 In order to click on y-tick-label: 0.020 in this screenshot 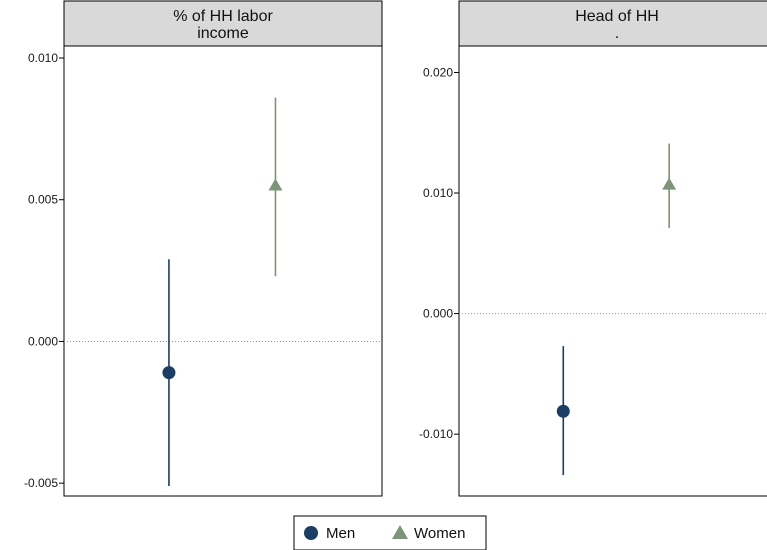, I will do `click(438, 72)`.